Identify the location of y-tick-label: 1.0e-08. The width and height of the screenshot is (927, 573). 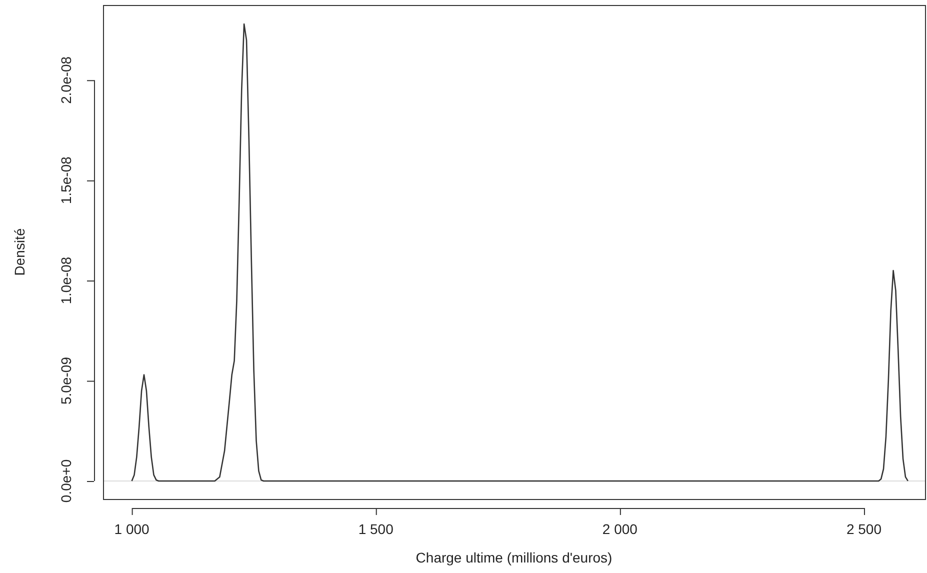
(66, 280).